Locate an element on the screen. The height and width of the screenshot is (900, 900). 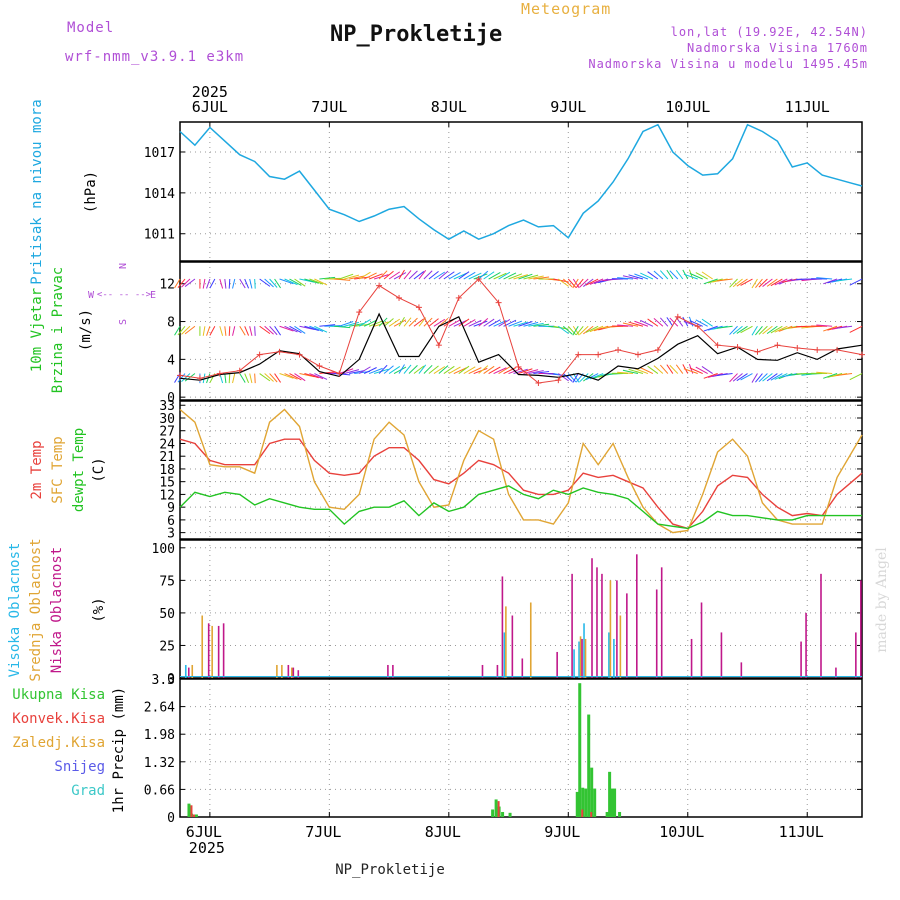
bottom-day-label: 6JUL is located at coordinates (204, 832).